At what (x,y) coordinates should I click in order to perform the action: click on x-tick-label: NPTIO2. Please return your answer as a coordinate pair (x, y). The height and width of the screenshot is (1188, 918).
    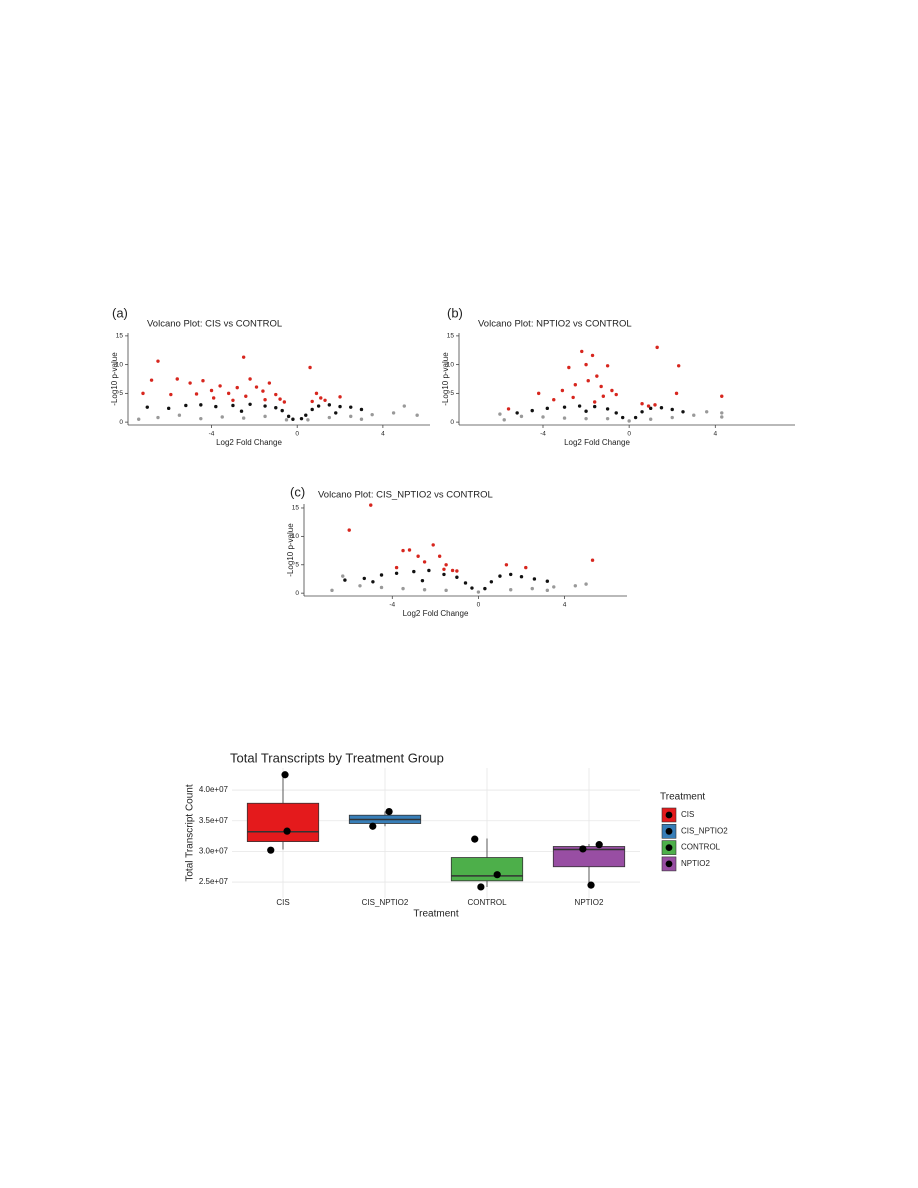
    Looking at the image, I should click on (589, 902).